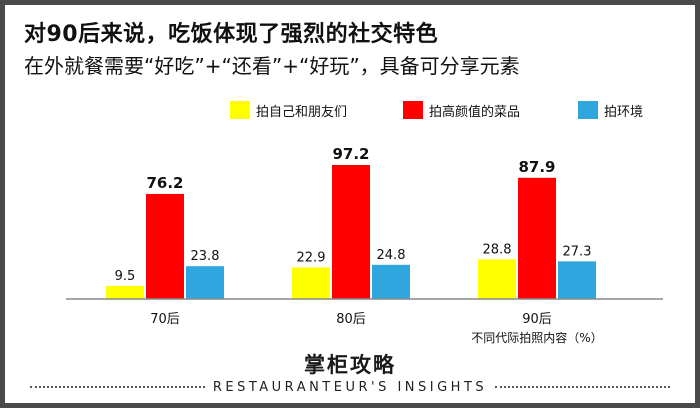 This screenshot has height=408, width=700. Describe the element at coordinates (117, 387) in the screenshot. I see `dotted-divider-left` at that location.